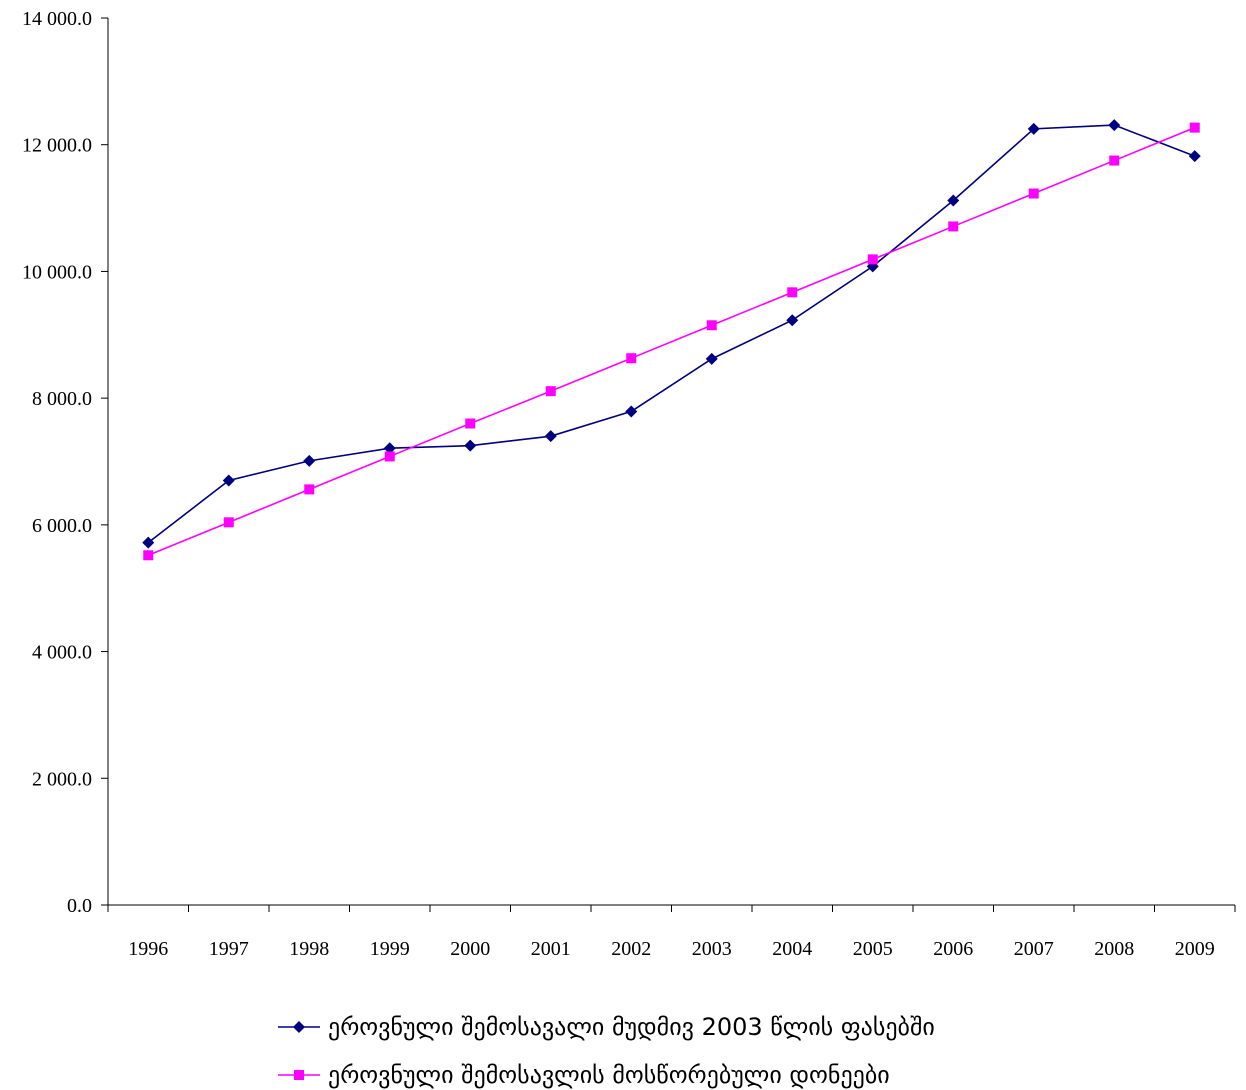 The width and height of the screenshot is (1246, 1090). What do you see at coordinates (1034, 949) in the screenshot?
I see `x-tick-label: 2007` at bounding box center [1034, 949].